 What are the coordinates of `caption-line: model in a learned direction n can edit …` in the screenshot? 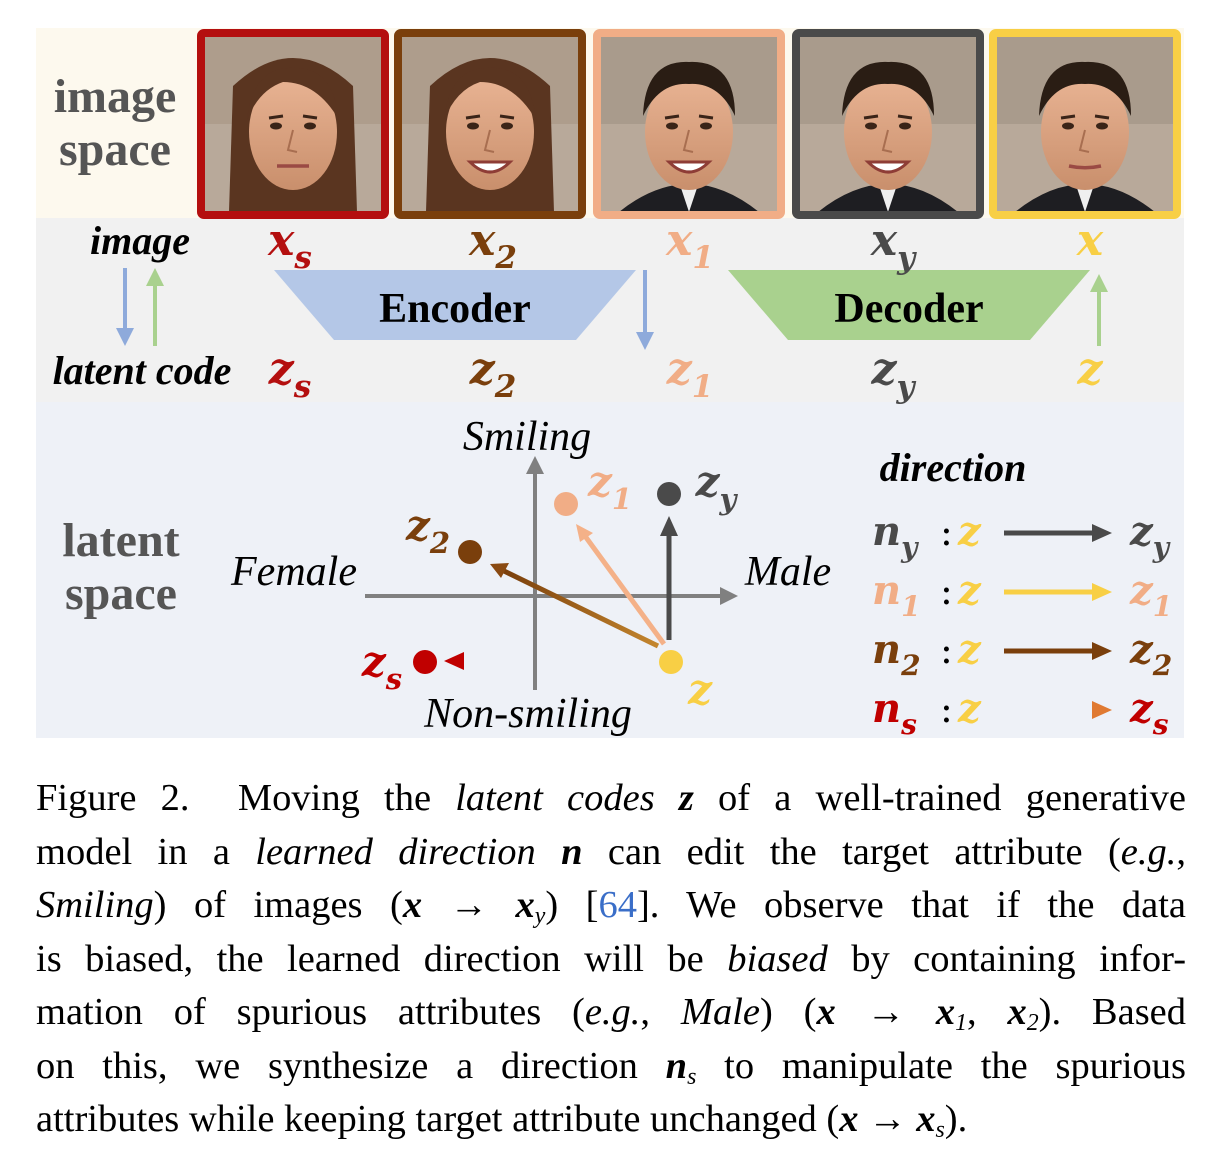 It's located at (611, 851).